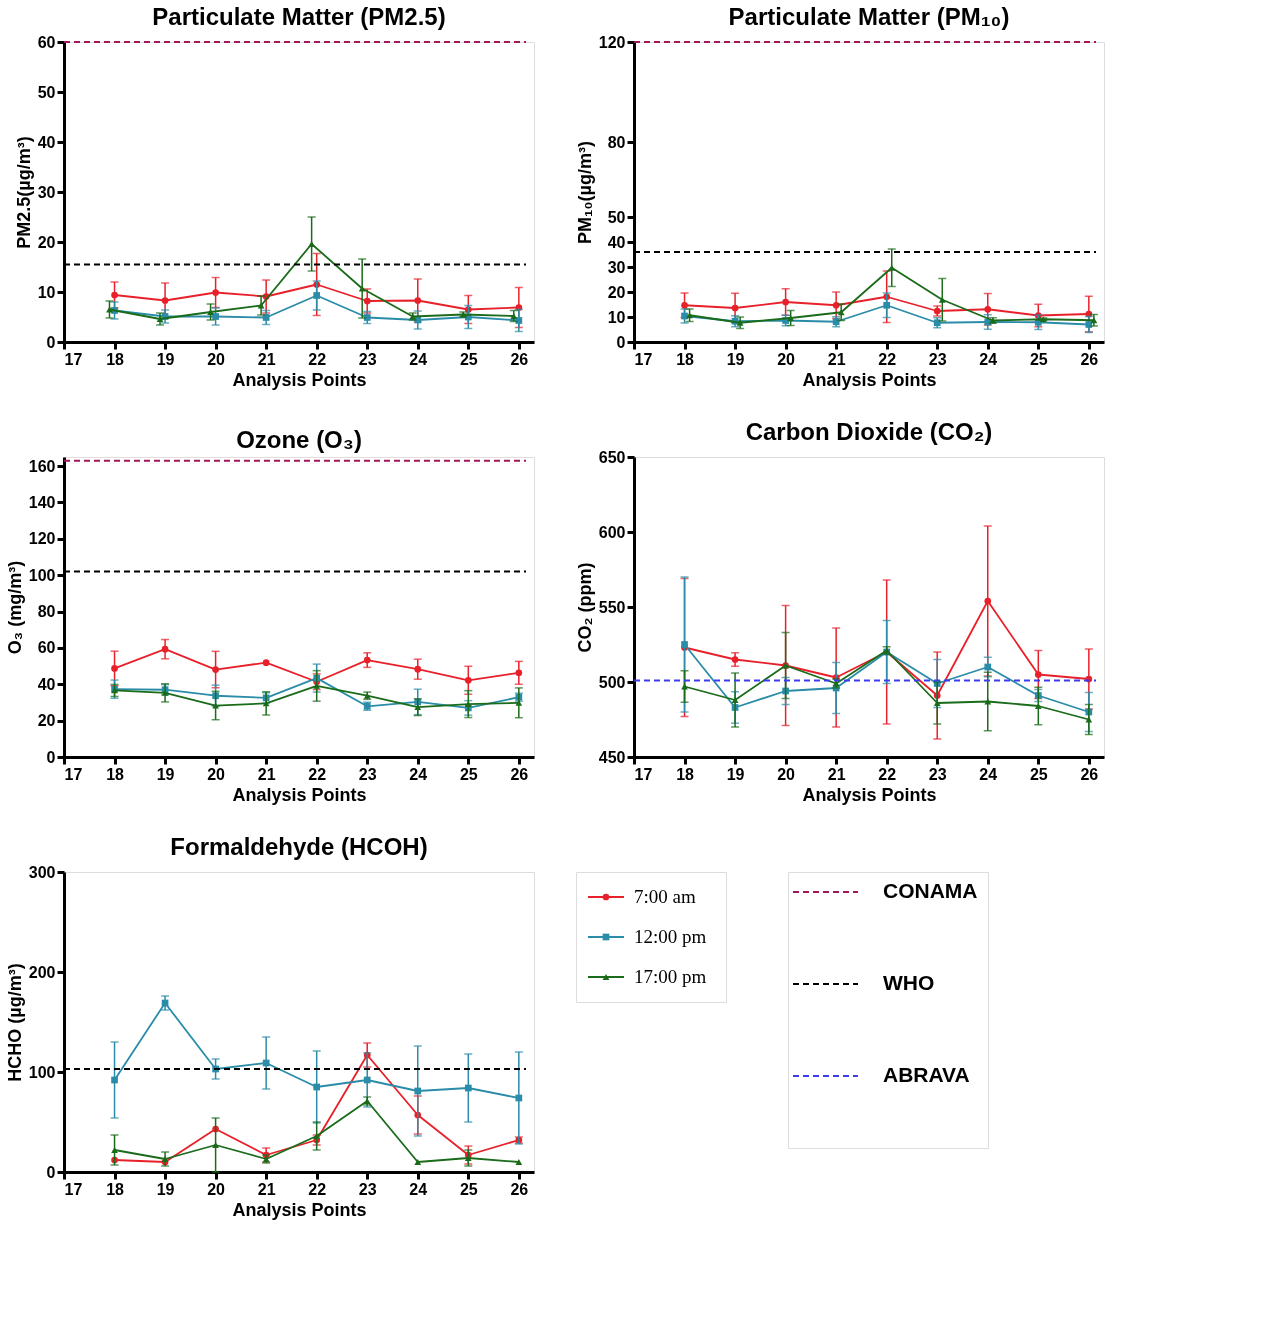 This screenshot has height=1331, width=1288. What do you see at coordinates (299, 846) in the screenshot?
I see `chart-title: Formaldehyde (HCOH)` at bounding box center [299, 846].